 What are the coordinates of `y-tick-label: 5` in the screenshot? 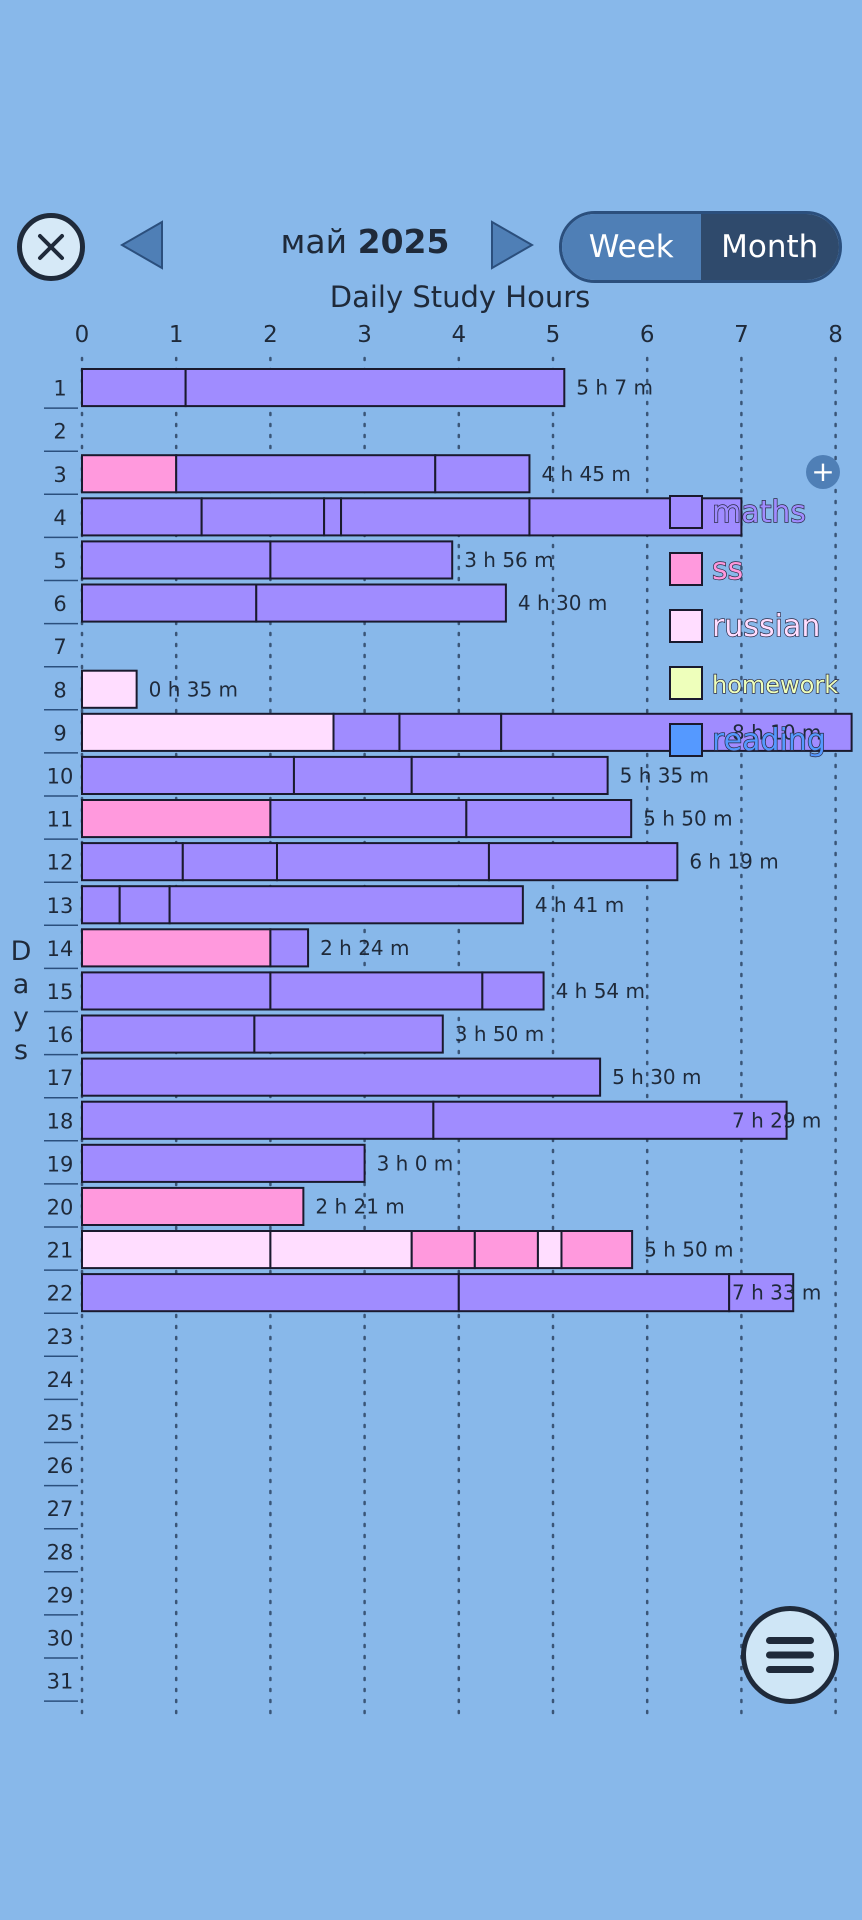 It's located at (59, 561).